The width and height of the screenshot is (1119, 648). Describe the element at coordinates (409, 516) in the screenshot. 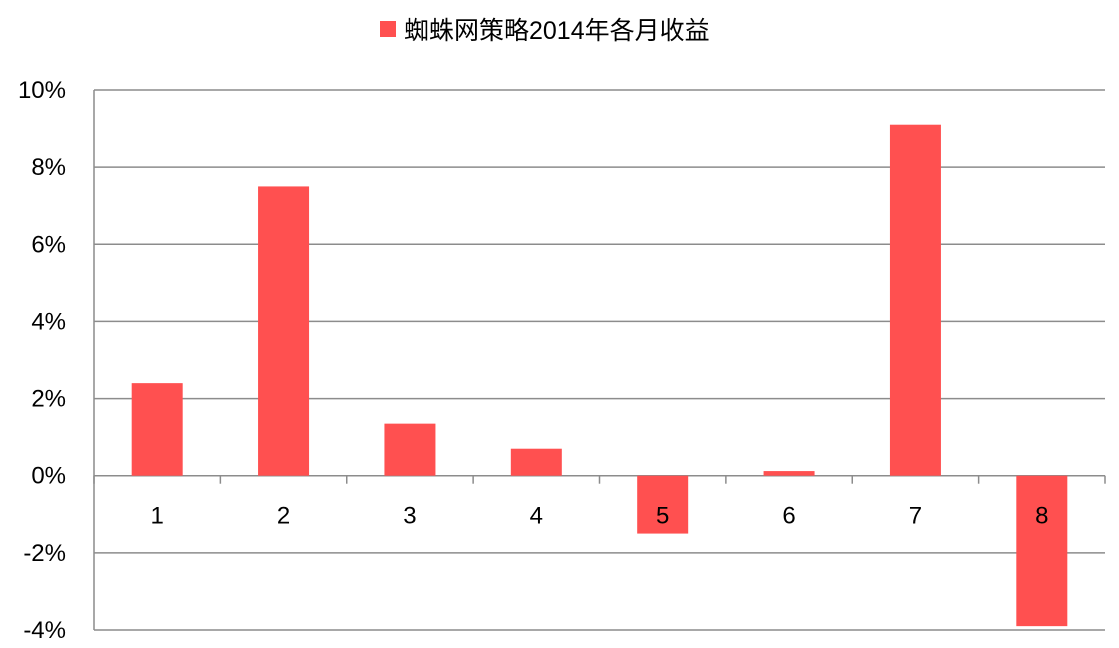

I see `x-category-label: 3` at that location.